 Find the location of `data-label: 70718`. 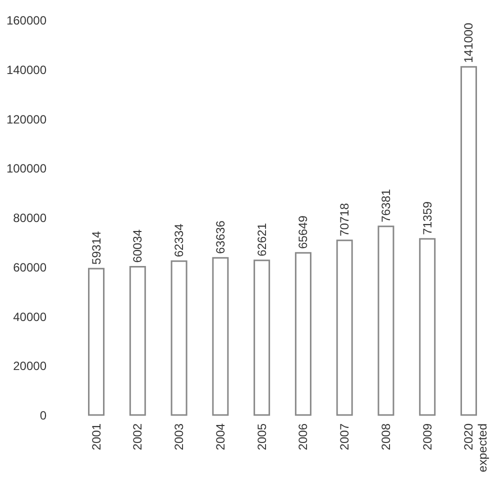

data-label: 70718 is located at coordinates (345, 219).